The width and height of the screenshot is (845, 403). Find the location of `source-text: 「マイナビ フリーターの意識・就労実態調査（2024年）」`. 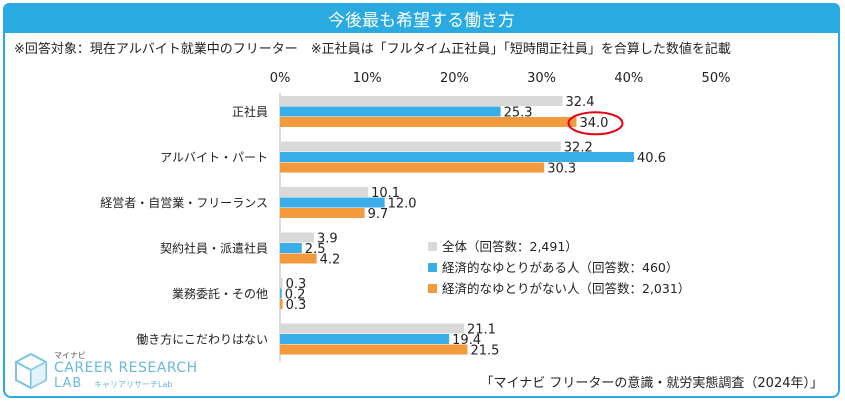

source-text: 「マイナビ フリーターの意識・就労実態調査（2024年）」 is located at coordinates (651, 383).